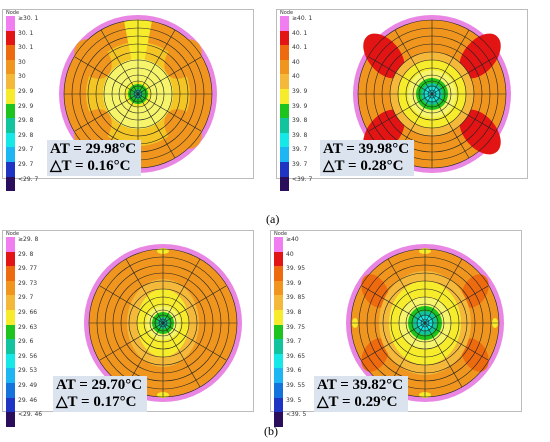 This screenshot has height=442, width=550. What do you see at coordinates (271, 431) in the screenshot?
I see `caption-b: (b)` at bounding box center [271, 431].